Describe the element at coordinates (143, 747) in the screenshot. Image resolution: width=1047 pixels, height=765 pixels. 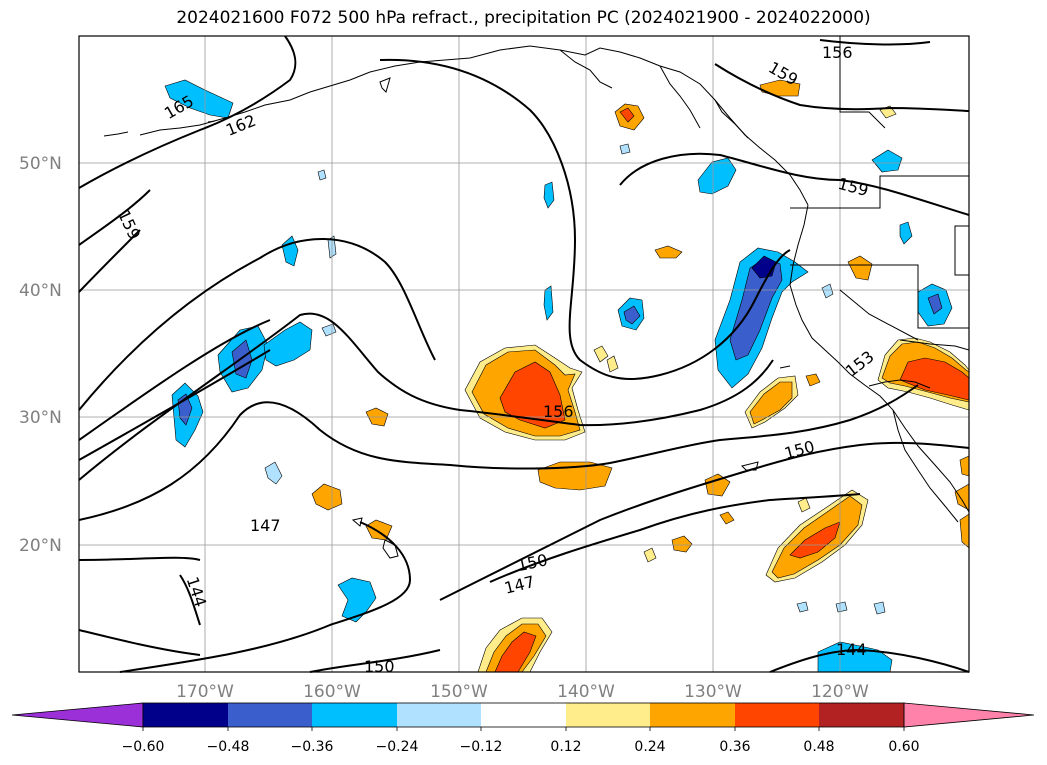
I see `colorbar-tick-label: −0.60` at that location.